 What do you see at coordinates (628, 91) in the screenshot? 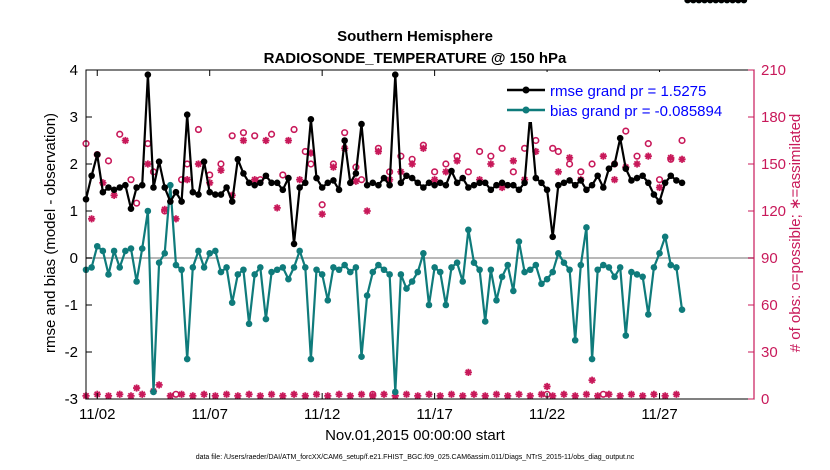
I see `legend-rmse-label: rmse grand pr = 1.5275` at bounding box center [628, 91].